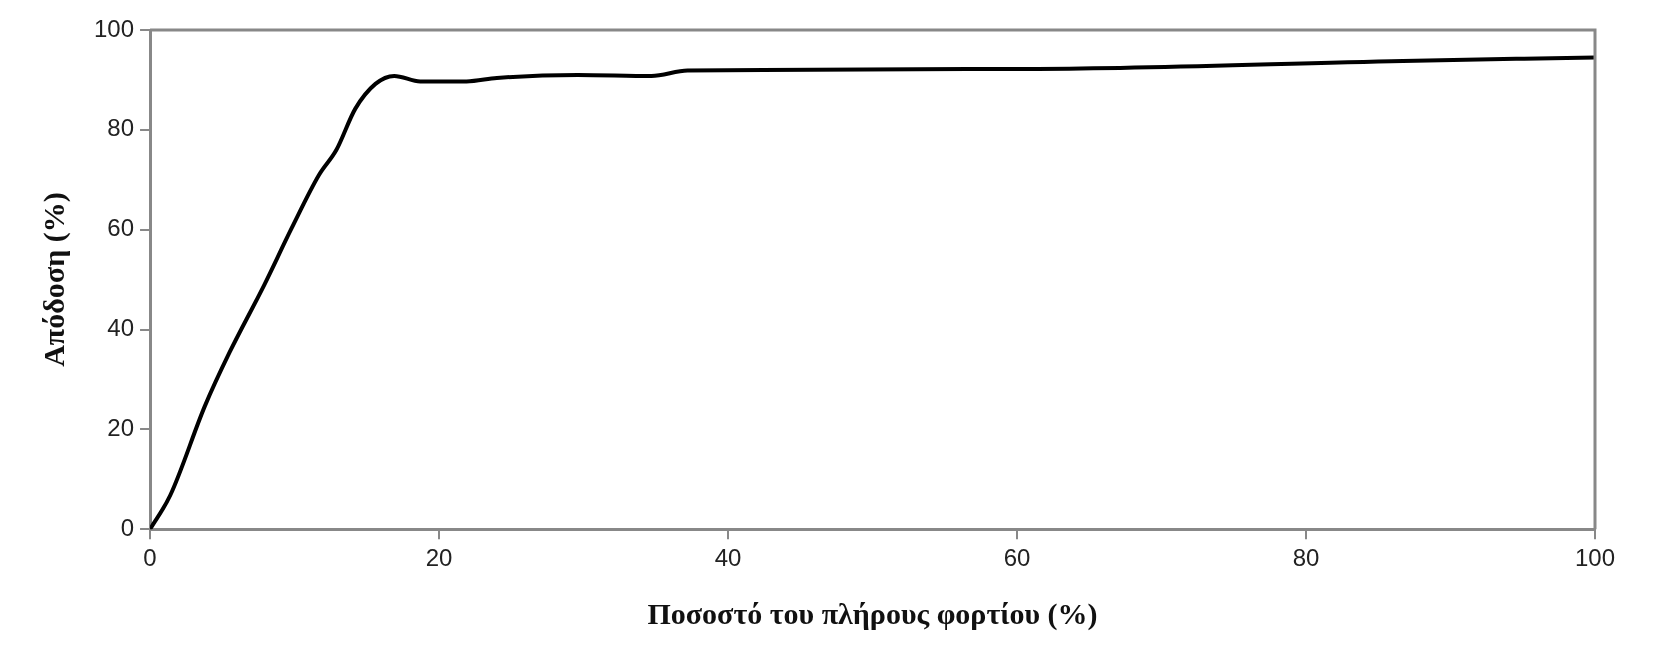 The height and width of the screenshot is (658, 1655). What do you see at coordinates (872, 613) in the screenshot?
I see `x-axis-title: Ποσοστό του πλήρους φορτίου (%)` at bounding box center [872, 613].